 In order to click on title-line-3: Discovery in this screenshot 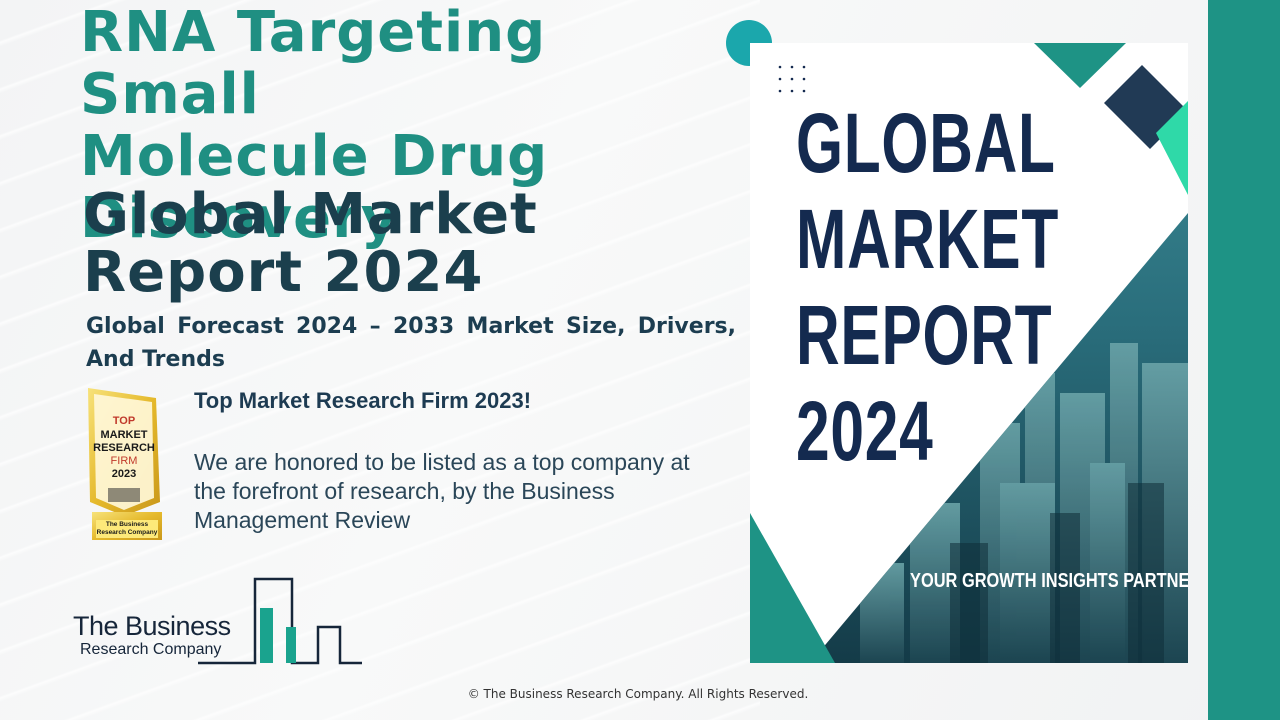, I will do `click(239, 218)`.